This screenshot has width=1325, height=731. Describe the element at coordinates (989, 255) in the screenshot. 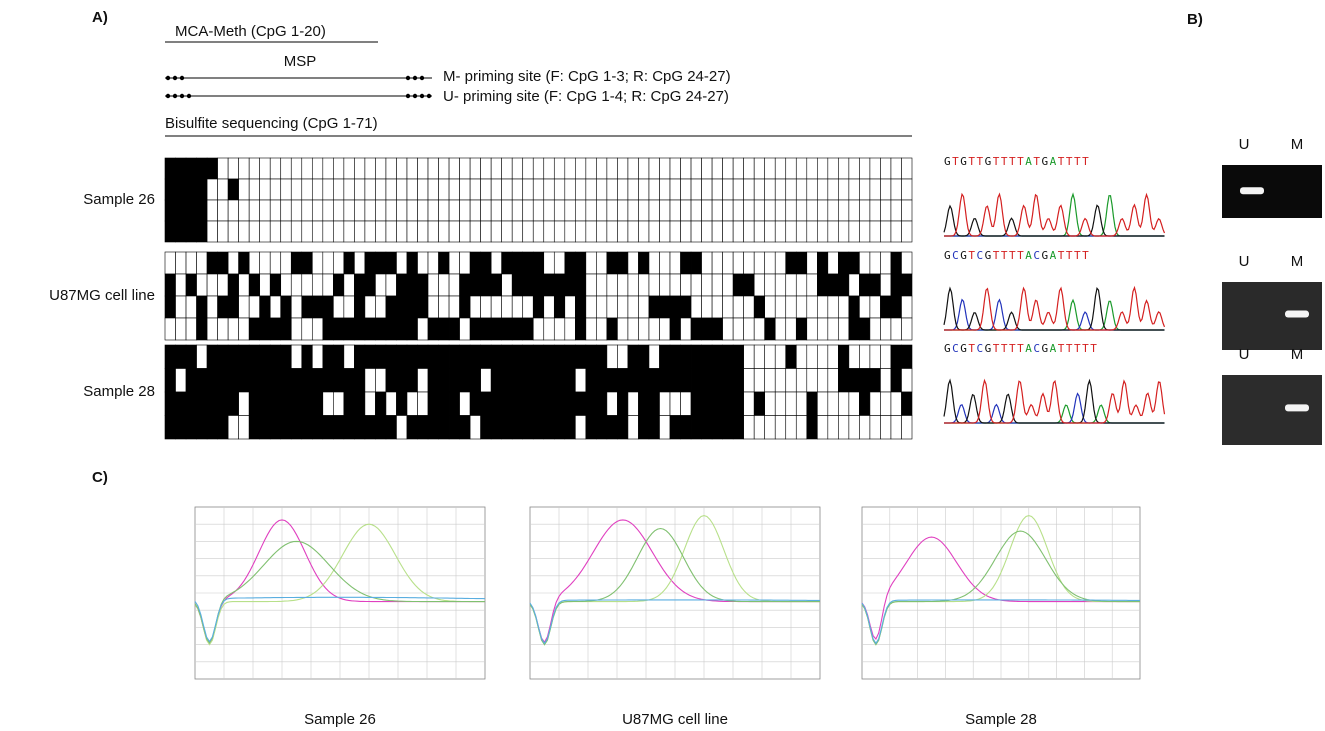

I see `base: G` at that location.